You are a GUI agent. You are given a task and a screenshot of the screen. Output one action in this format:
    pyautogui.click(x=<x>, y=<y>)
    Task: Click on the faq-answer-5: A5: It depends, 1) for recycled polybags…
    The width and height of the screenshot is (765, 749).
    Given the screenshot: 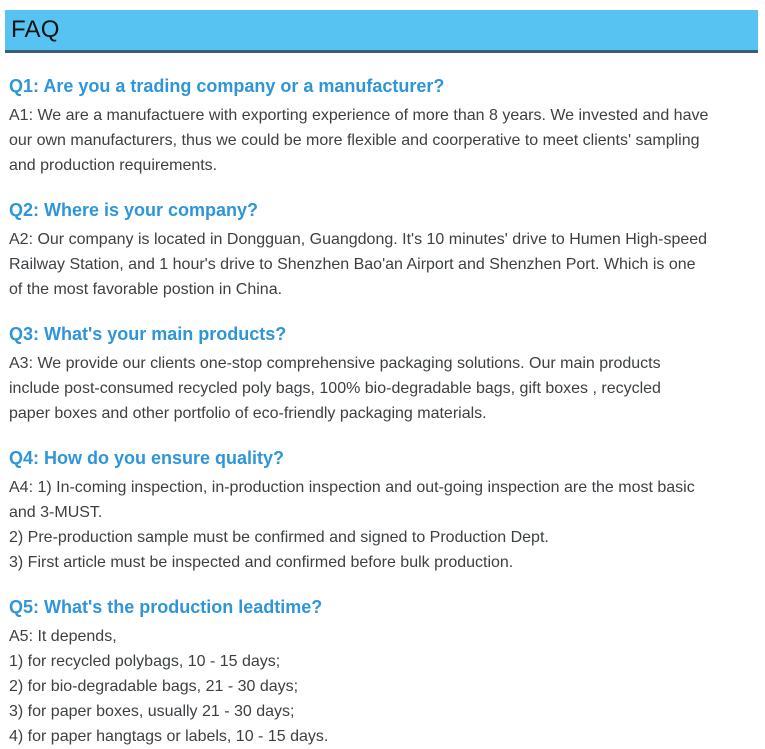 What is the action you would take?
    pyautogui.click(x=169, y=686)
    